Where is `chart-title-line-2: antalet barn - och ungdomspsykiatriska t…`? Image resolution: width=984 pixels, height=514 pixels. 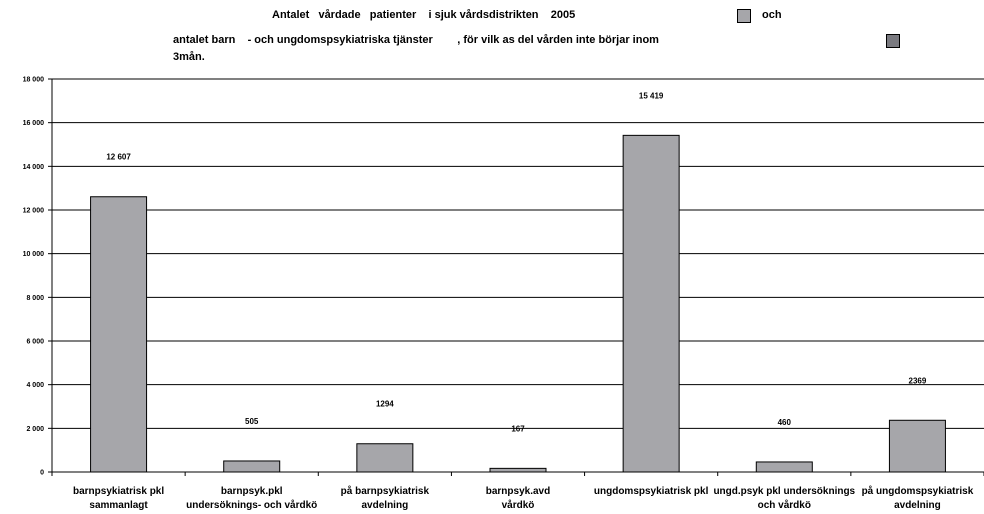
chart-title-line-2: antalet barn - och ungdomspsykiatriska t… is located at coordinates (416, 40).